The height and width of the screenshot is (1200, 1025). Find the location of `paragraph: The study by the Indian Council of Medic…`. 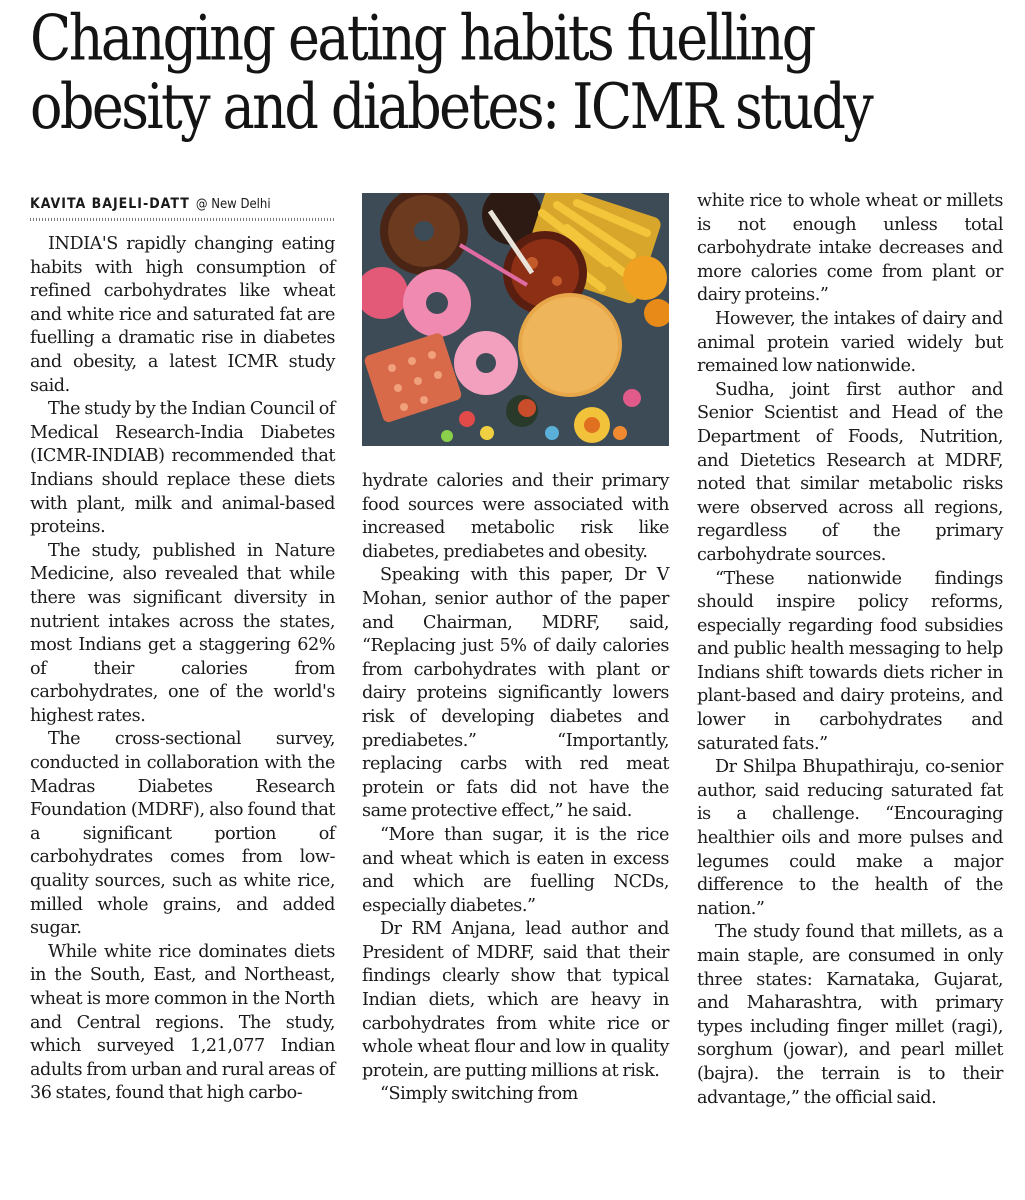

paragraph: The study by the Indian Council of Medic… is located at coordinates (182, 468).